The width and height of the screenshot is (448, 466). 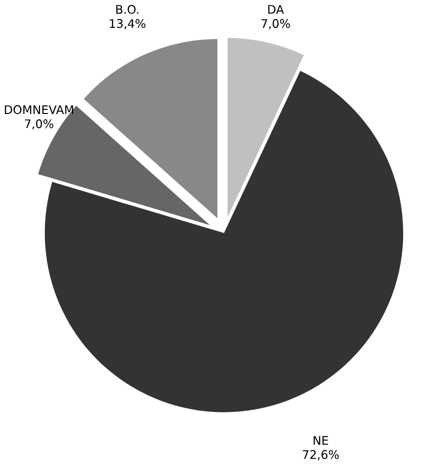 I want to click on slice-label: DOMNEVAM, so click(x=39, y=109).